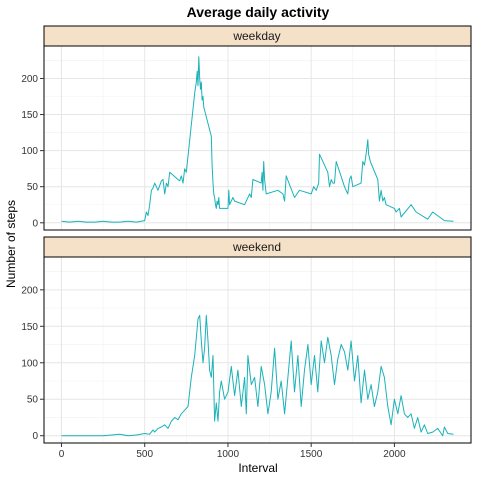  Describe the element at coordinates (394, 454) in the screenshot. I see `x-tick-label: 2000` at that location.